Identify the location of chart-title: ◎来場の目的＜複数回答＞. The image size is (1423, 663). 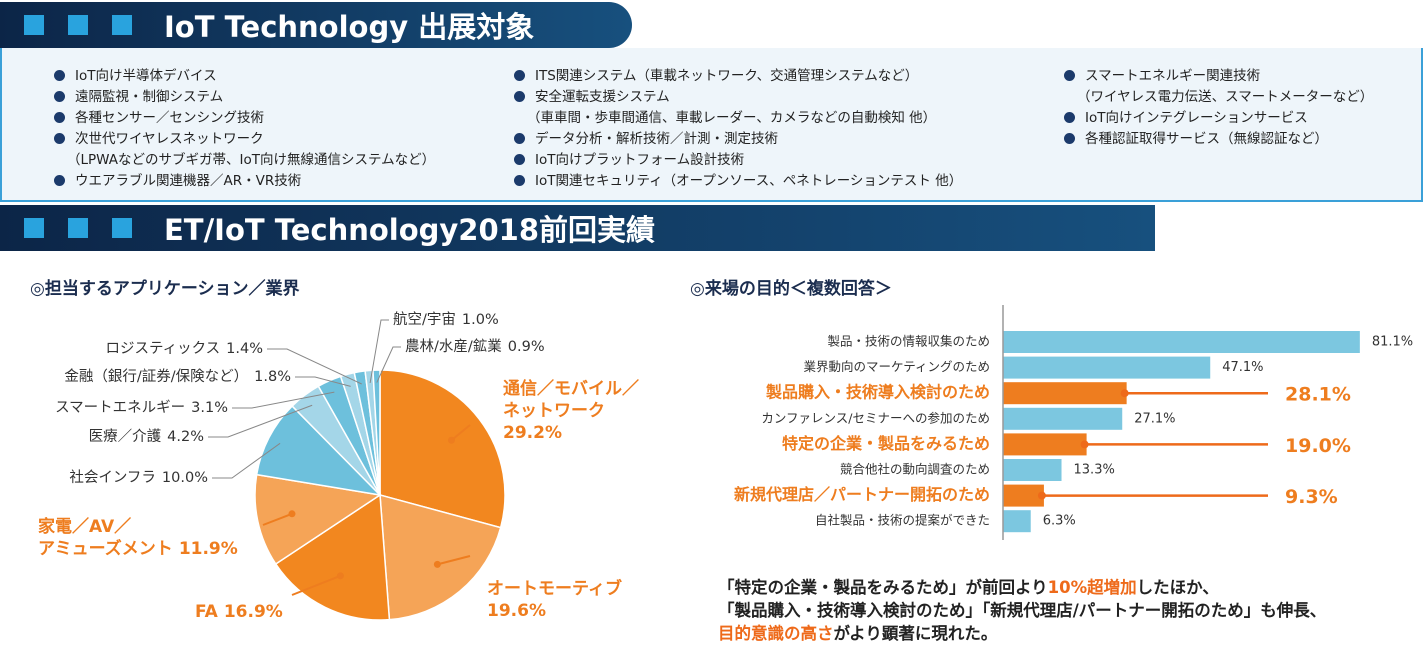
(791, 288).